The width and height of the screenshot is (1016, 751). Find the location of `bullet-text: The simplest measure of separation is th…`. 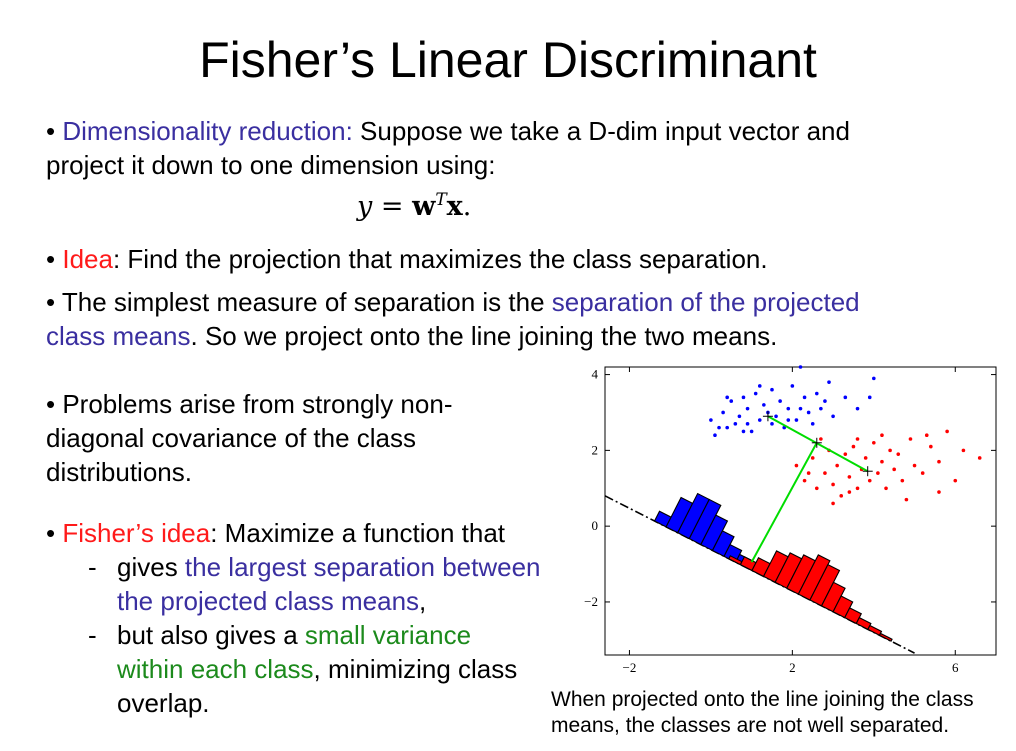

bullet-text: The simplest measure of separation is th… is located at coordinates (303, 302).